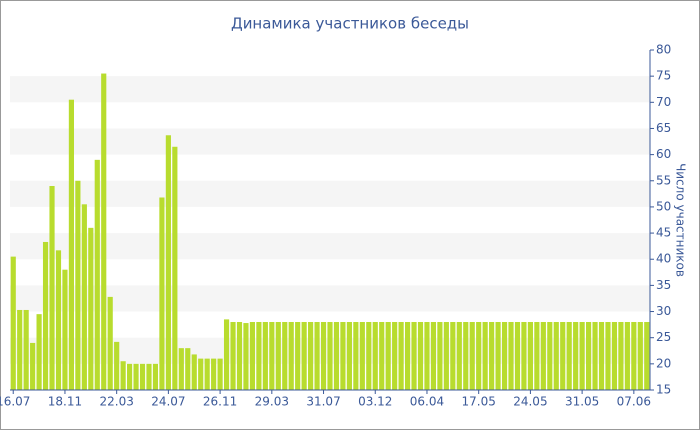 The height and width of the screenshot is (430, 700). I want to click on x-tick-label: 31.05, so click(582, 402).